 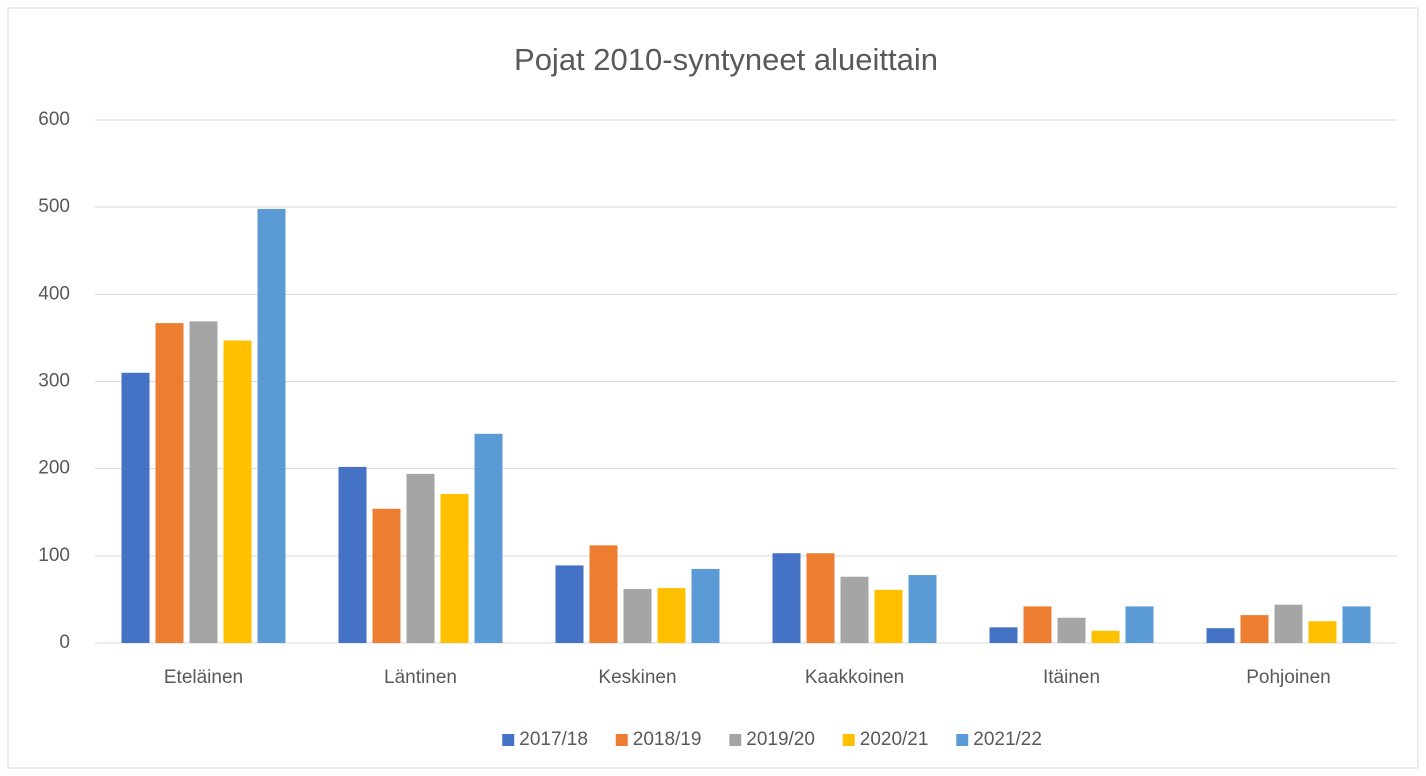 What do you see at coordinates (780, 739) in the screenshot?
I see `legend-label: 2019/20` at bounding box center [780, 739].